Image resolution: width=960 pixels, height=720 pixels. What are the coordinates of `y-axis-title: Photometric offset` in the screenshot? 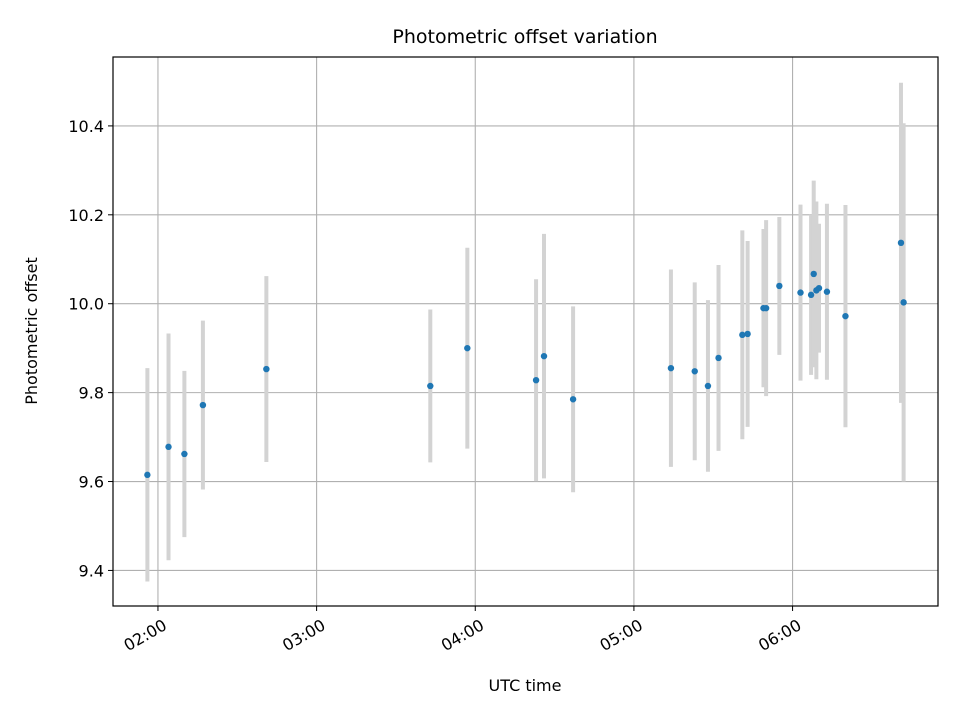 It's located at (31, 331).